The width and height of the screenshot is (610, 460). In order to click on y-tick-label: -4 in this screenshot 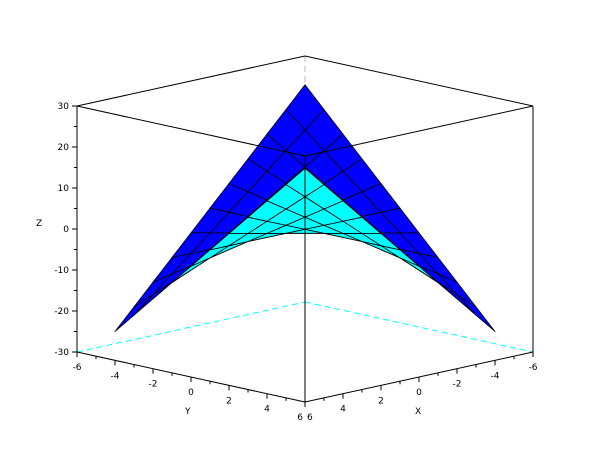, I will do `click(115, 376)`.